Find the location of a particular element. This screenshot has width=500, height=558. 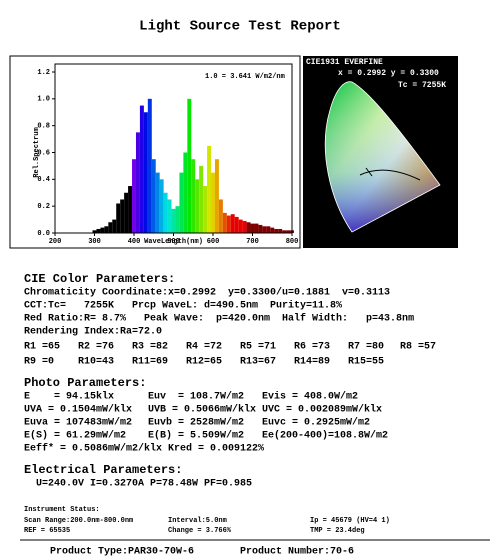

instrument-value: TMP = 23.4deg is located at coordinates (337, 531).